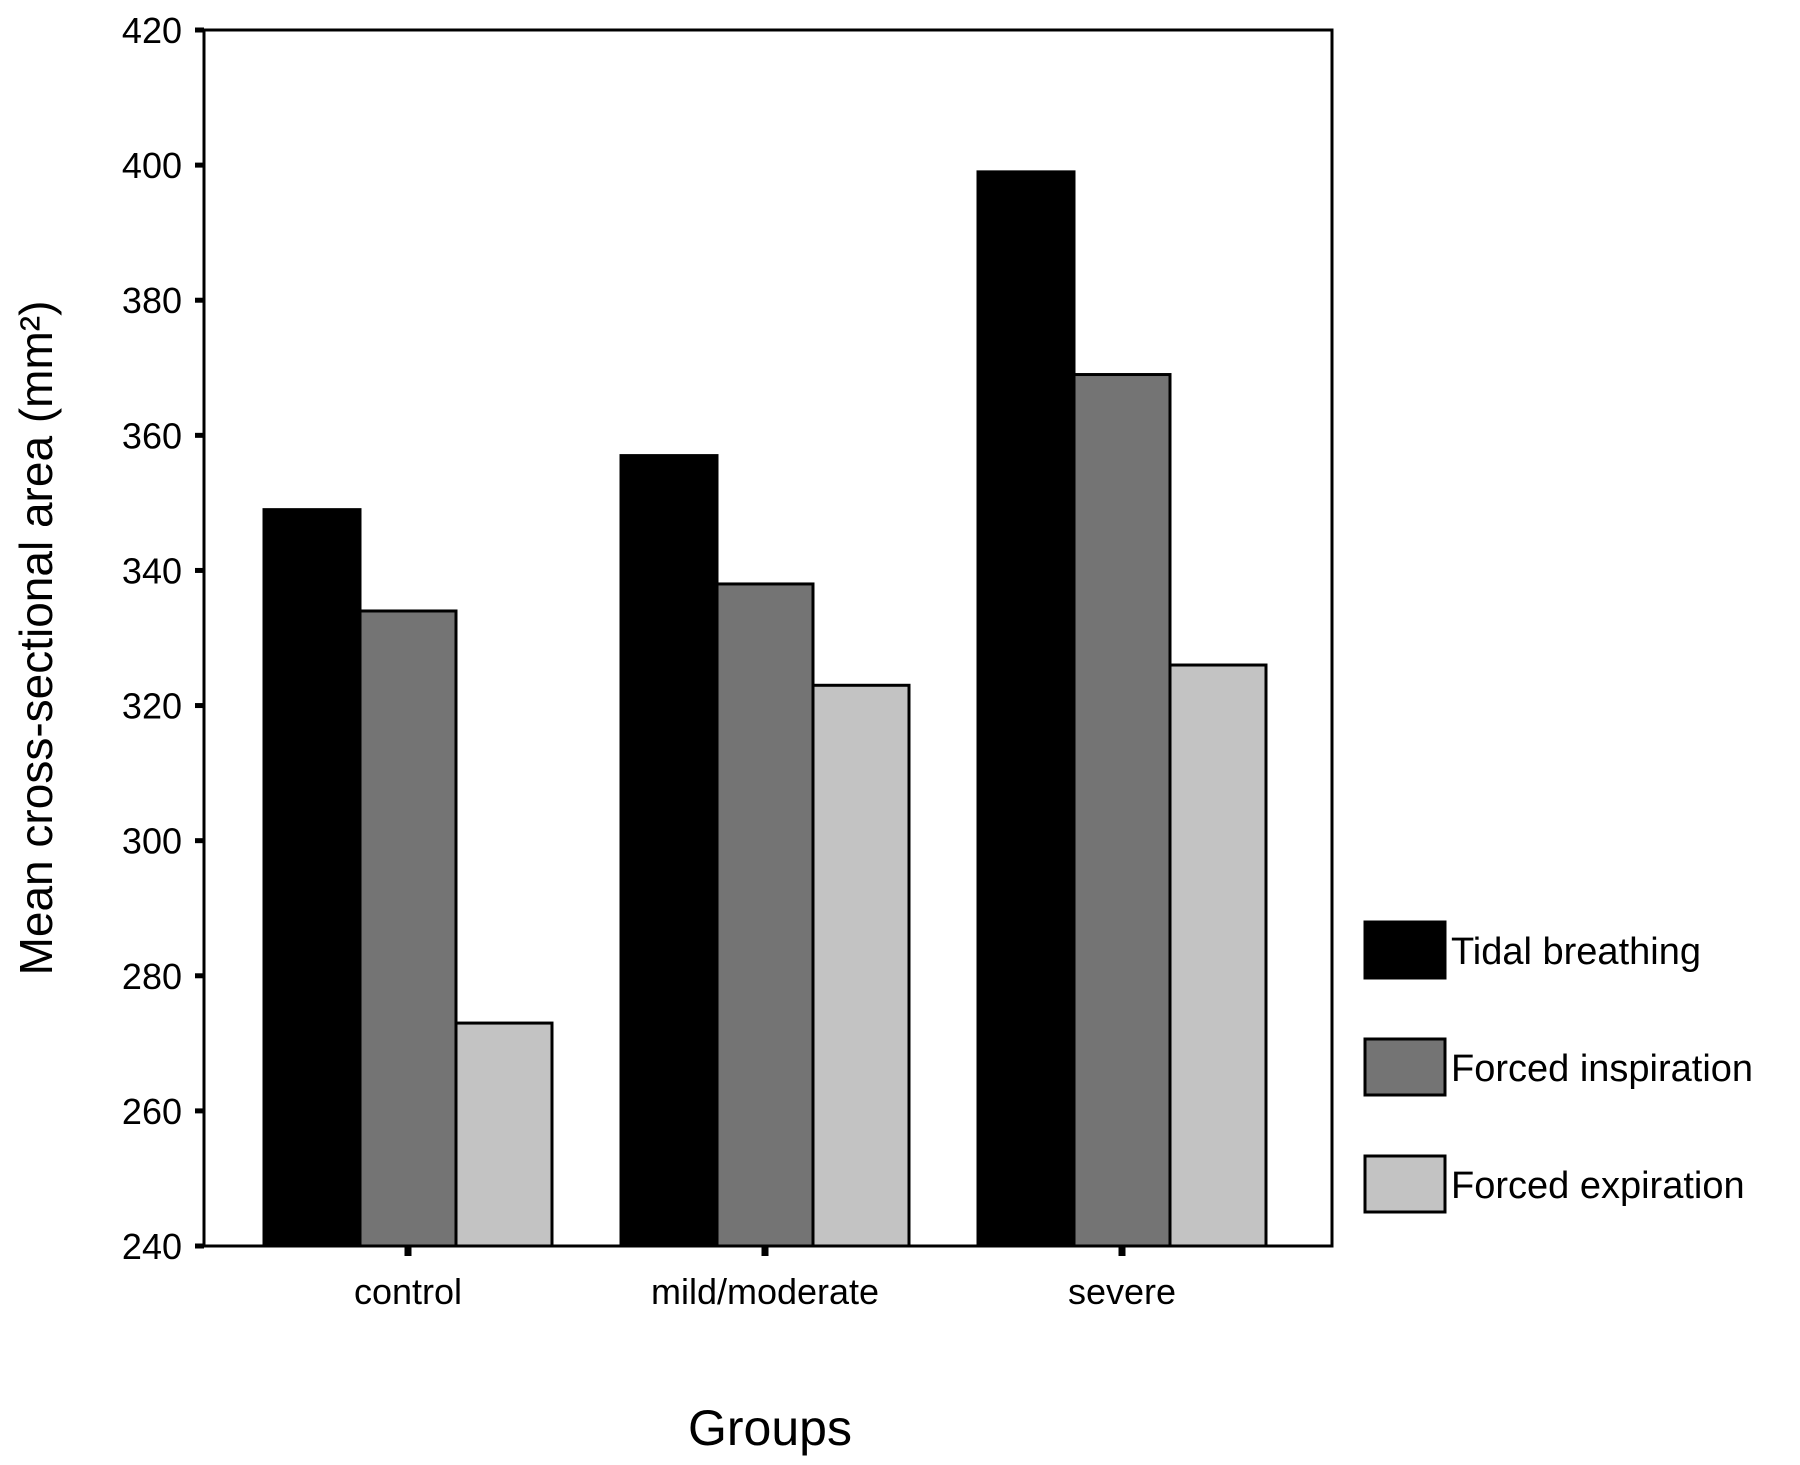 The image size is (1800, 1465). I want to click on y-axis: 240 260 280 300 320 340 360 380 400 420, so click(163, 638).